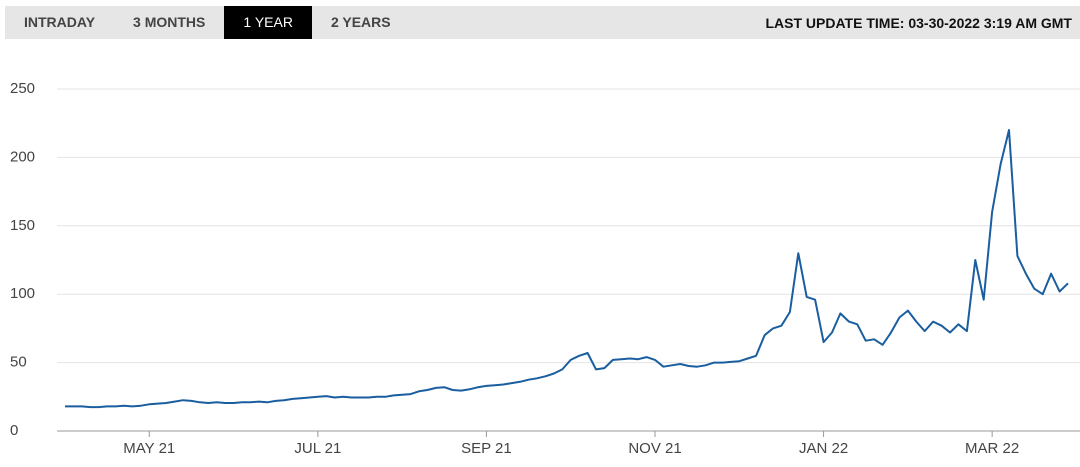 The image size is (1080, 467). I want to click on x-tick-label: MAY 21, so click(149, 448).